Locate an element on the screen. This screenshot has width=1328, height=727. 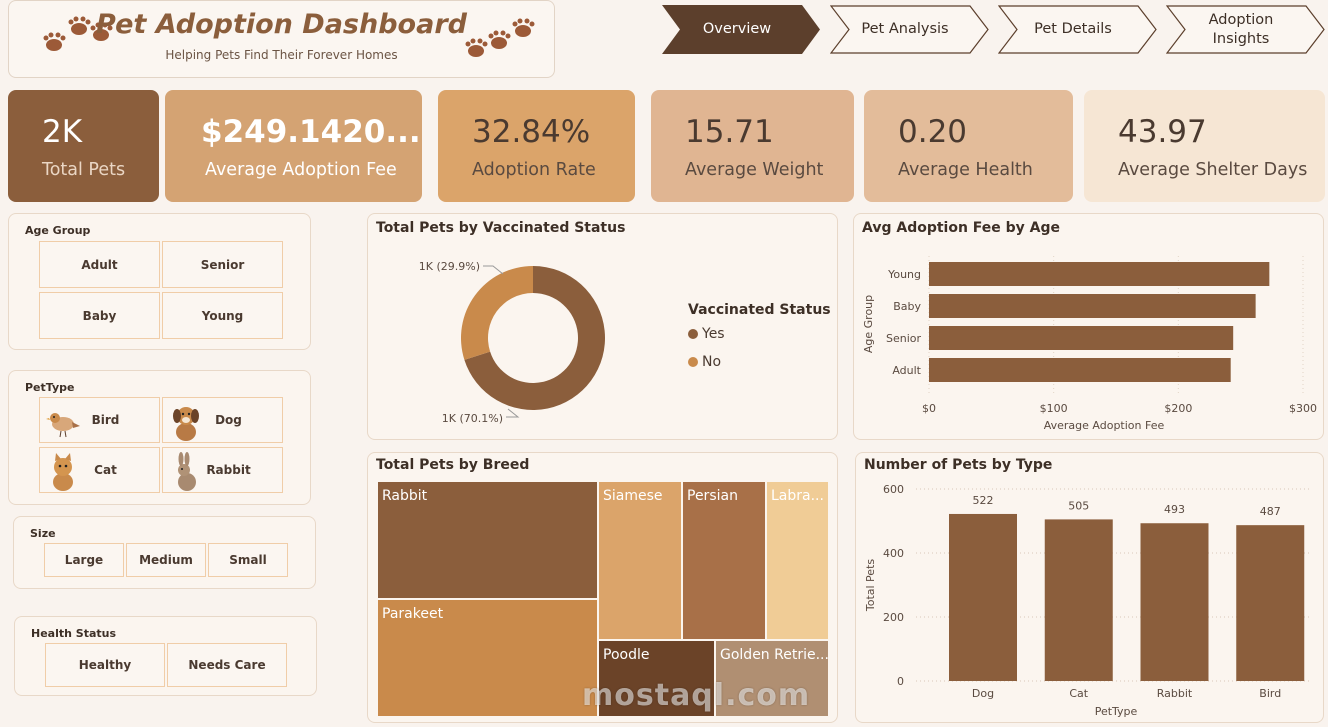
kpi-value: 32.84% is located at coordinates (531, 132).